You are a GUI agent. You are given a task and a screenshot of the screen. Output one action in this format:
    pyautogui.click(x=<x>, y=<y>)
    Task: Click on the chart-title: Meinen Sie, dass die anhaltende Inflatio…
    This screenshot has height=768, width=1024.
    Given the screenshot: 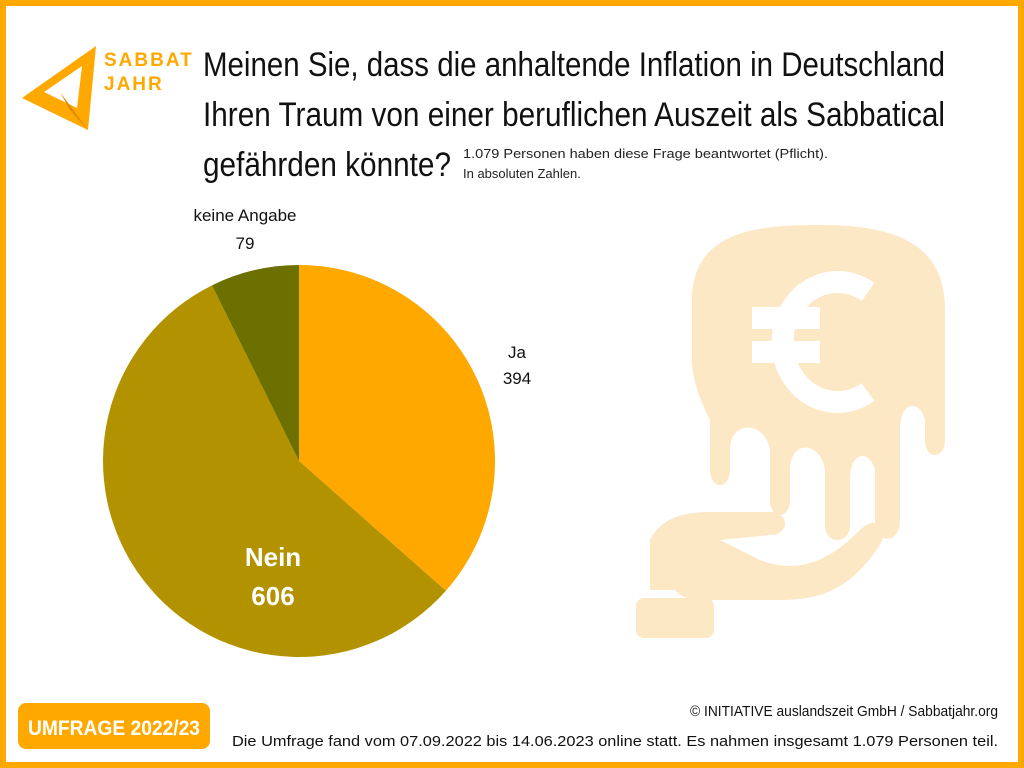 What is the action you would take?
    pyautogui.click(x=574, y=65)
    